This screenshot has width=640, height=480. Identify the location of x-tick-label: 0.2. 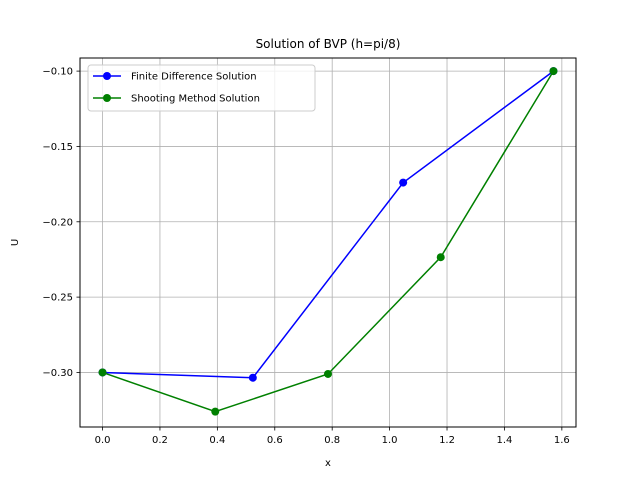
(160, 440).